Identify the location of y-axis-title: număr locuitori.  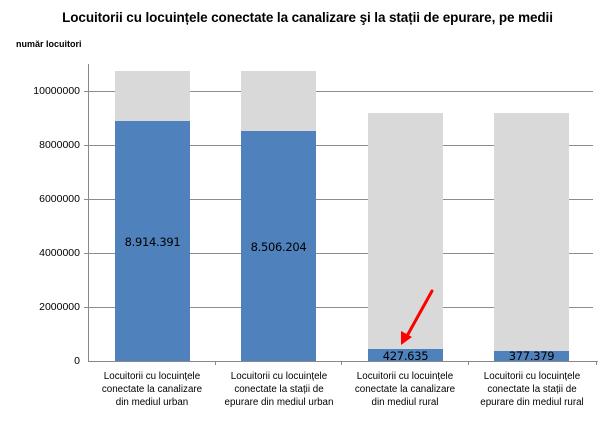
(49, 44).